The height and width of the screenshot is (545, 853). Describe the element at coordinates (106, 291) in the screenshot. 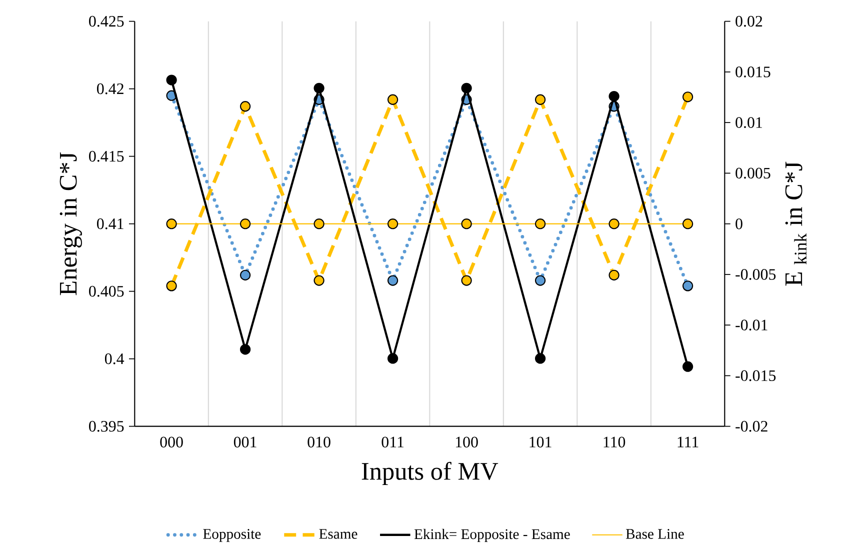

I see `y-tick-label: 0.405` at that location.